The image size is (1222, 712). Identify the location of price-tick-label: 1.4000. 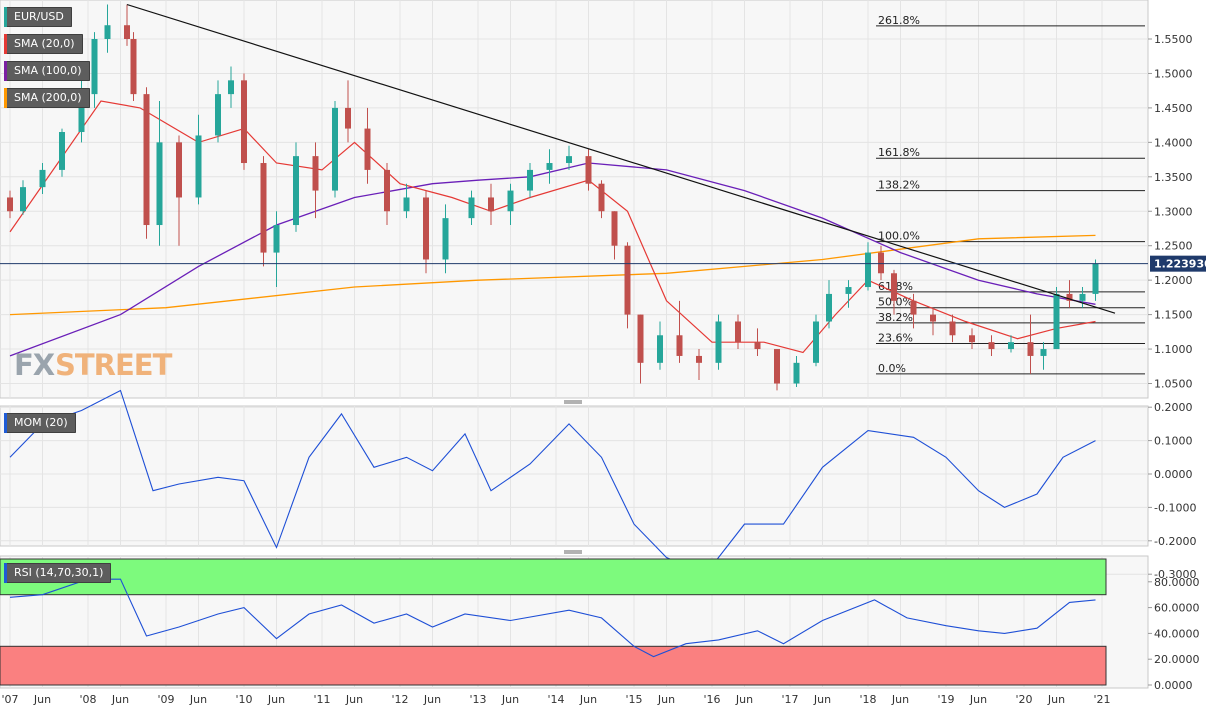
(1173, 142).